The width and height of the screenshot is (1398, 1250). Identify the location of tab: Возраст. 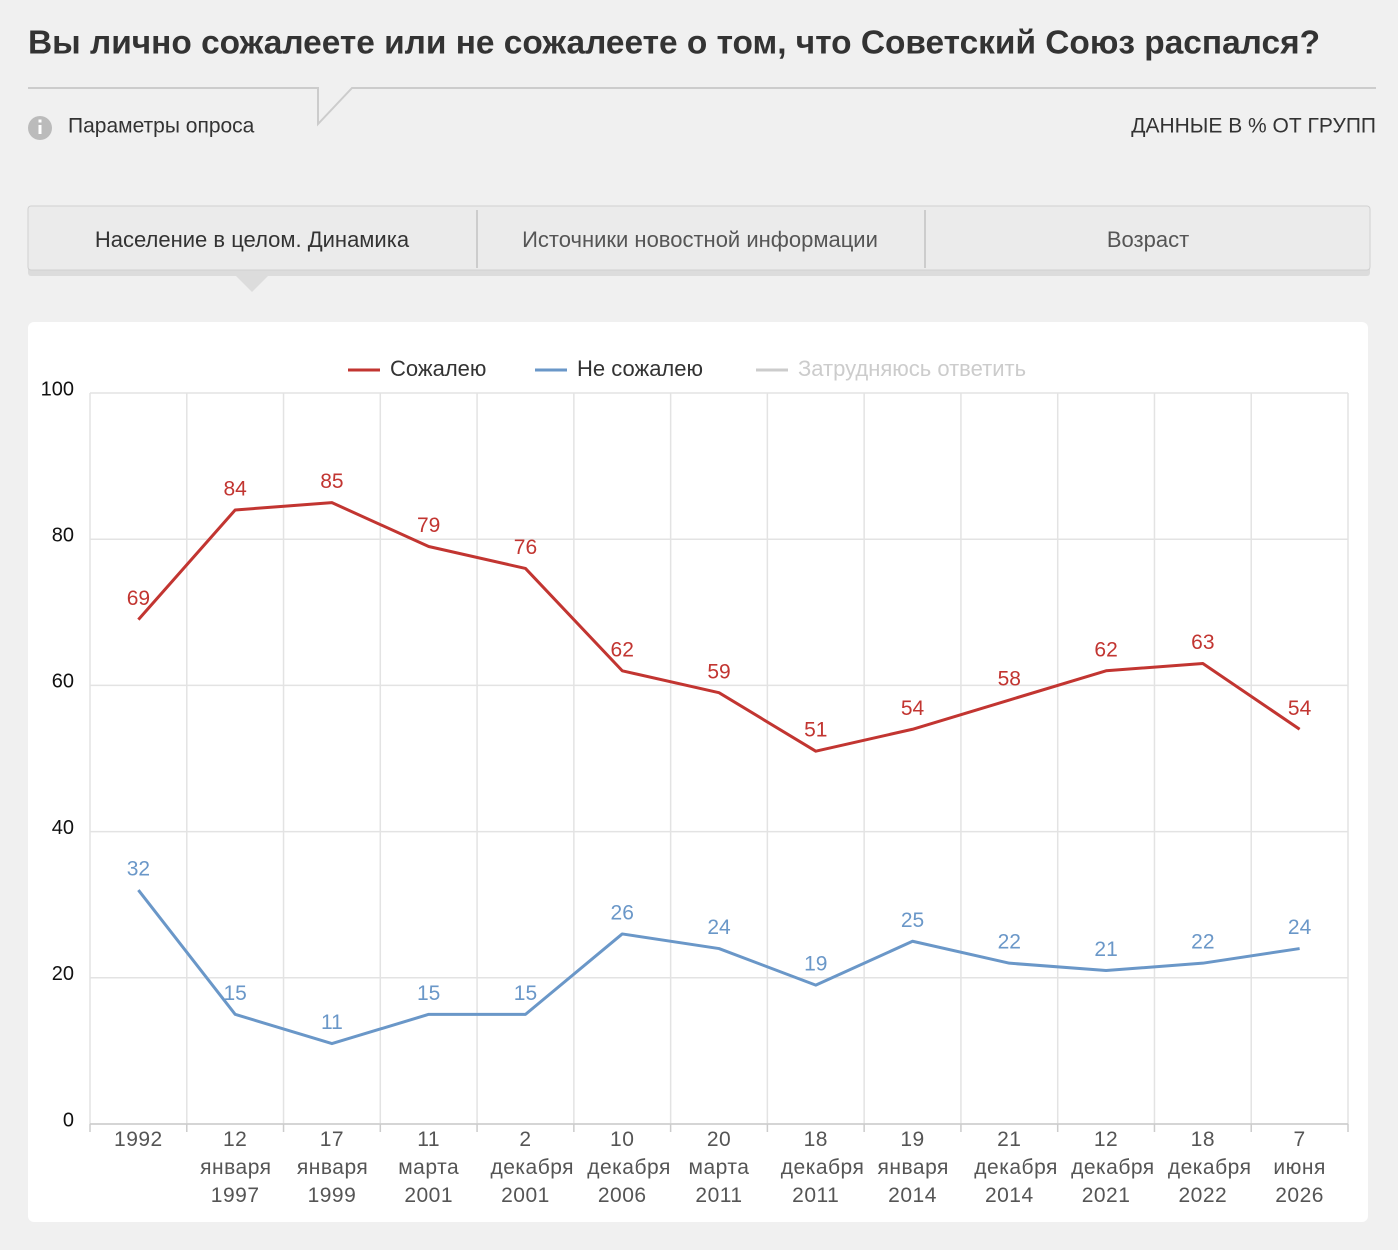
(1148, 239).